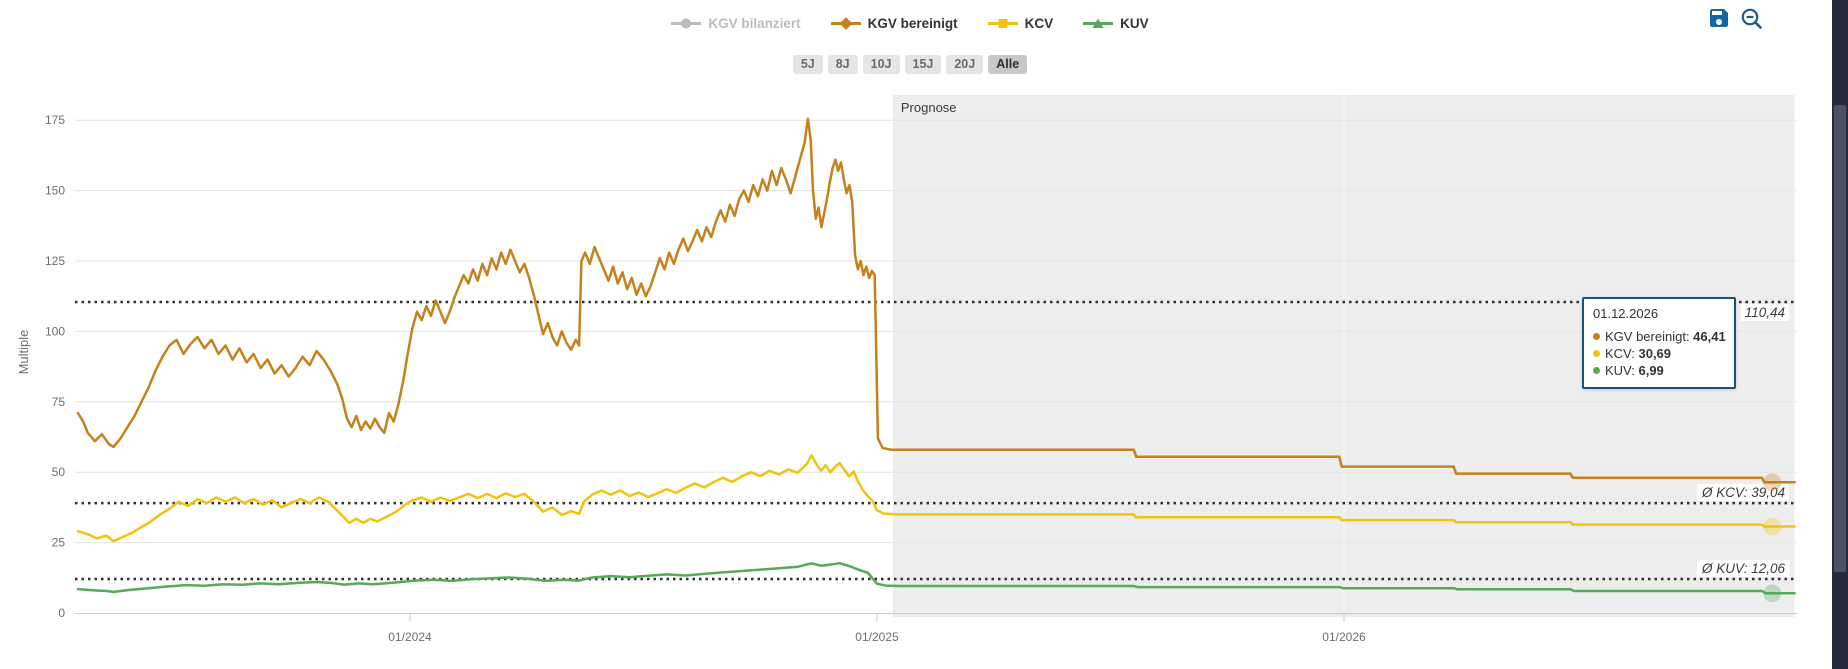 The height and width of the screenshot is (669, 1848). I want to click on legend-item-label: KGV bereinigt, so click(912, 23).